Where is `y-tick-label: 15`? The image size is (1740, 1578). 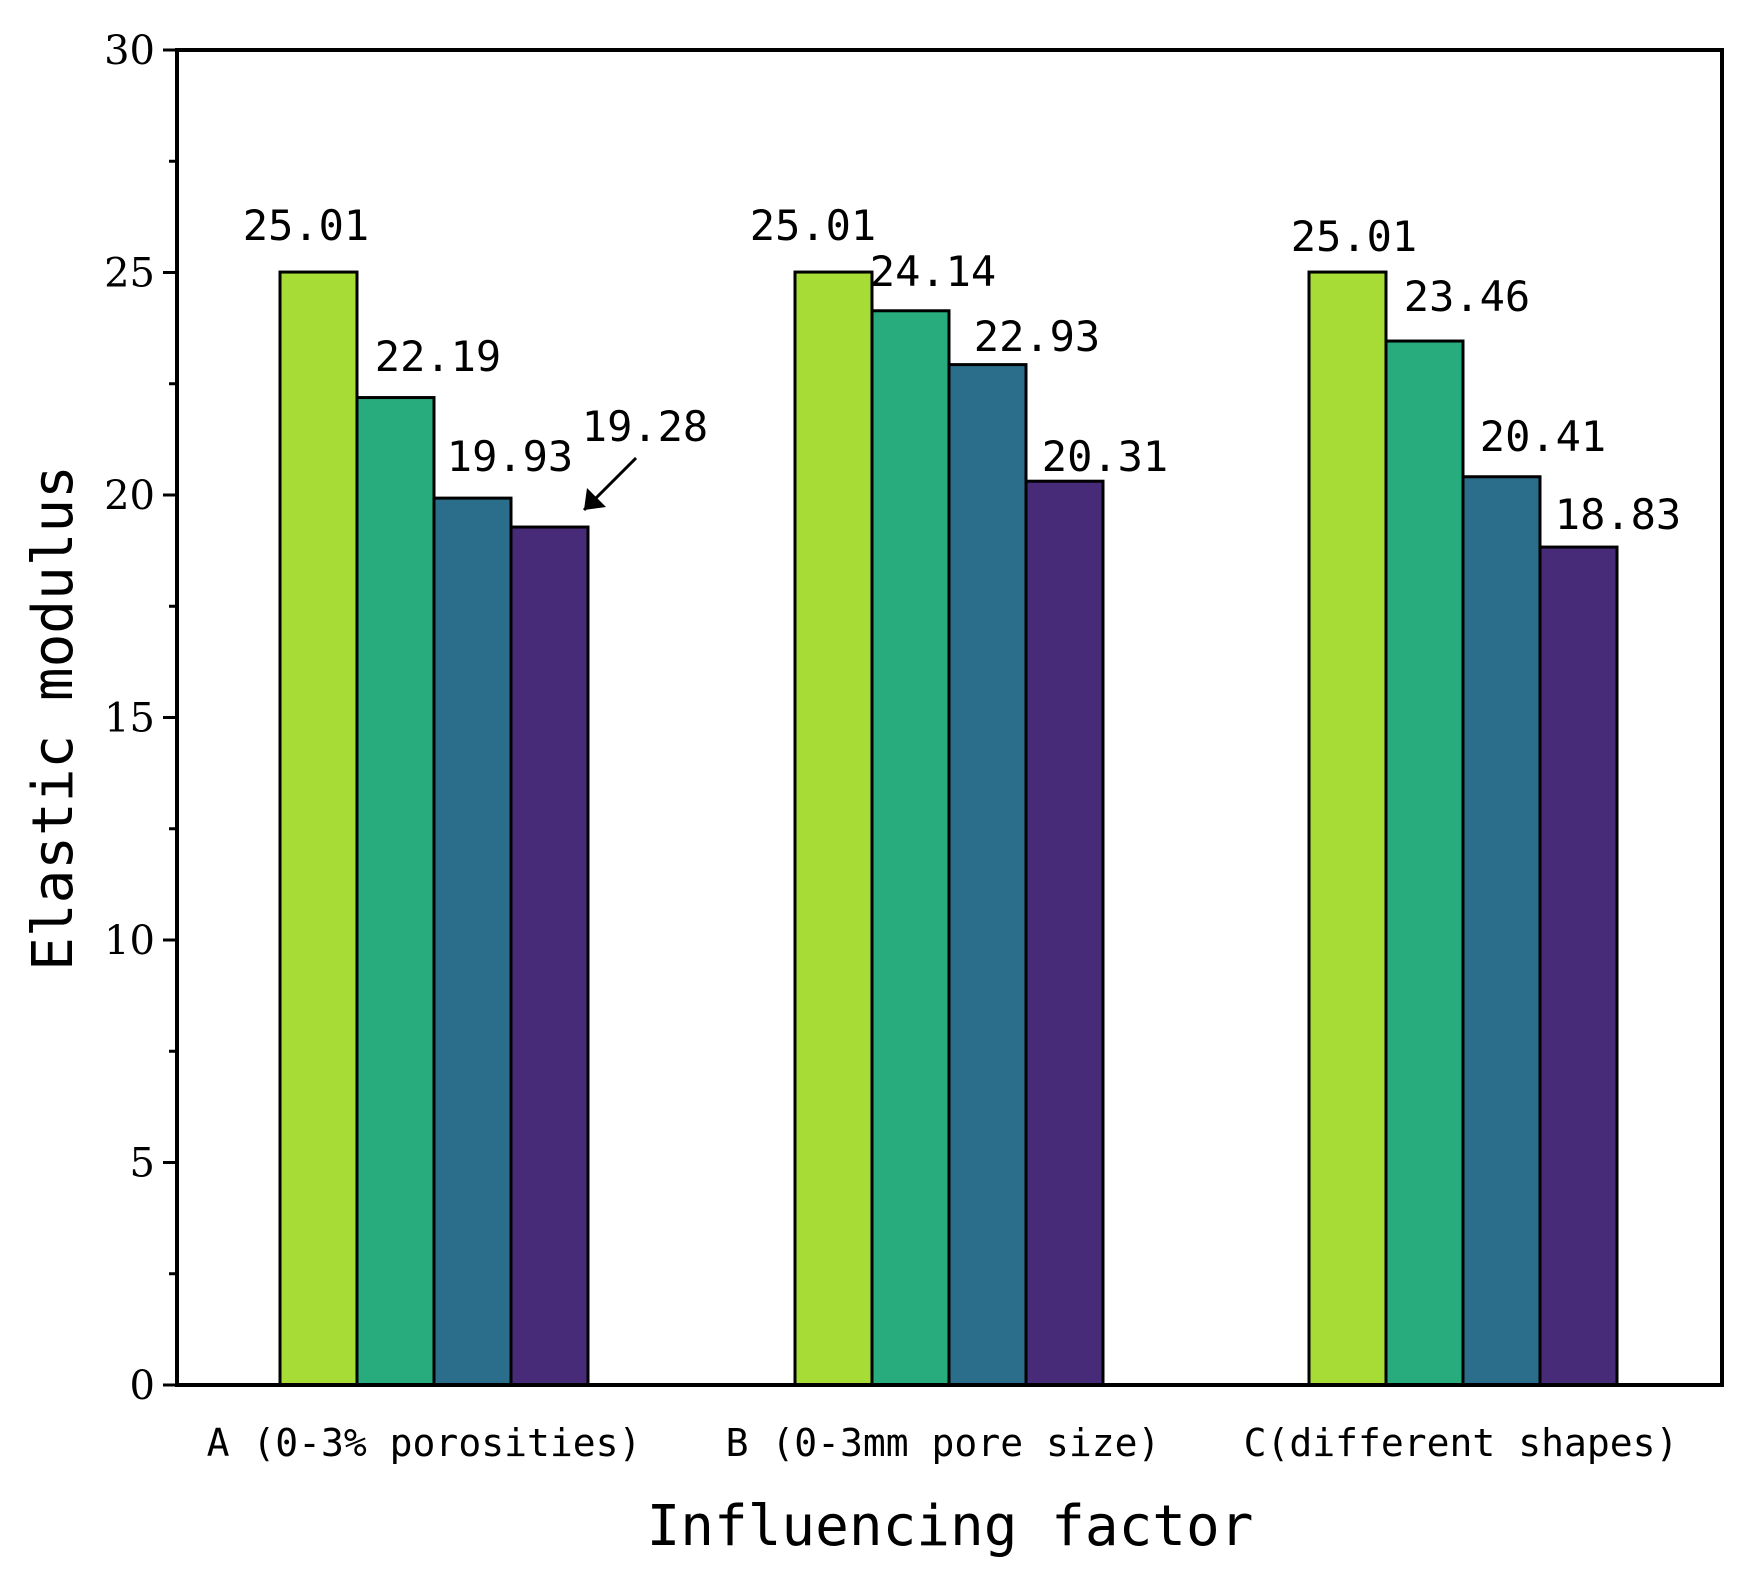 y-tick-label: 15 is located at coordinates (129, 719).